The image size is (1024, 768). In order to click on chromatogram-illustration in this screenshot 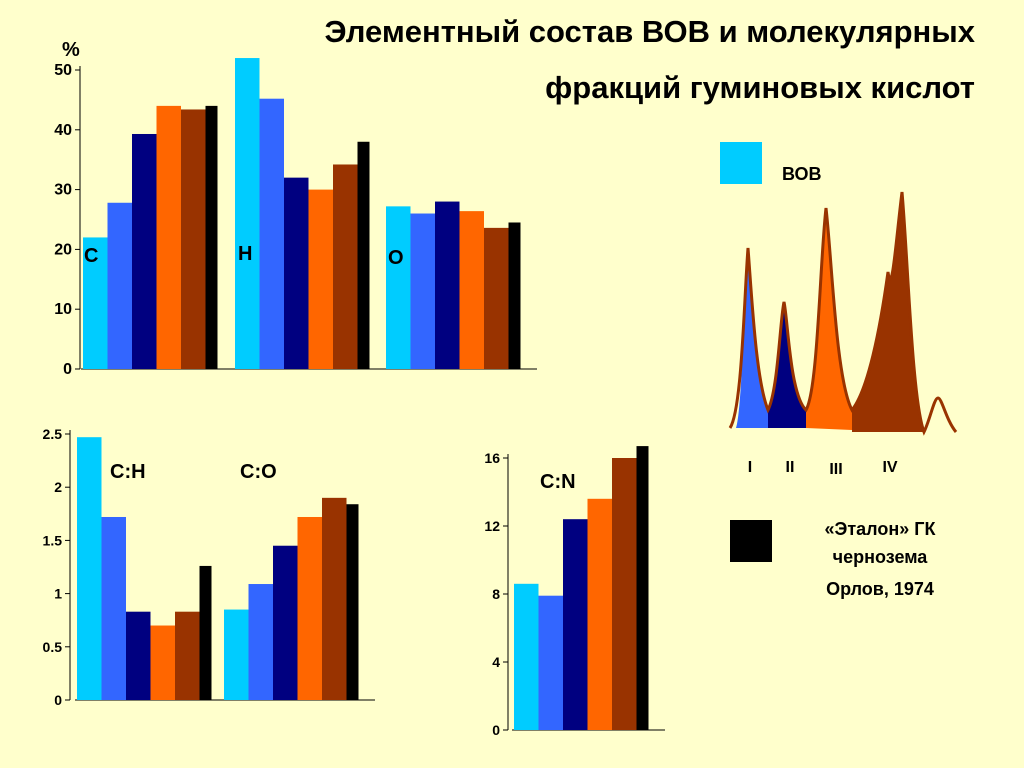, I will do `click(843, 313)`.